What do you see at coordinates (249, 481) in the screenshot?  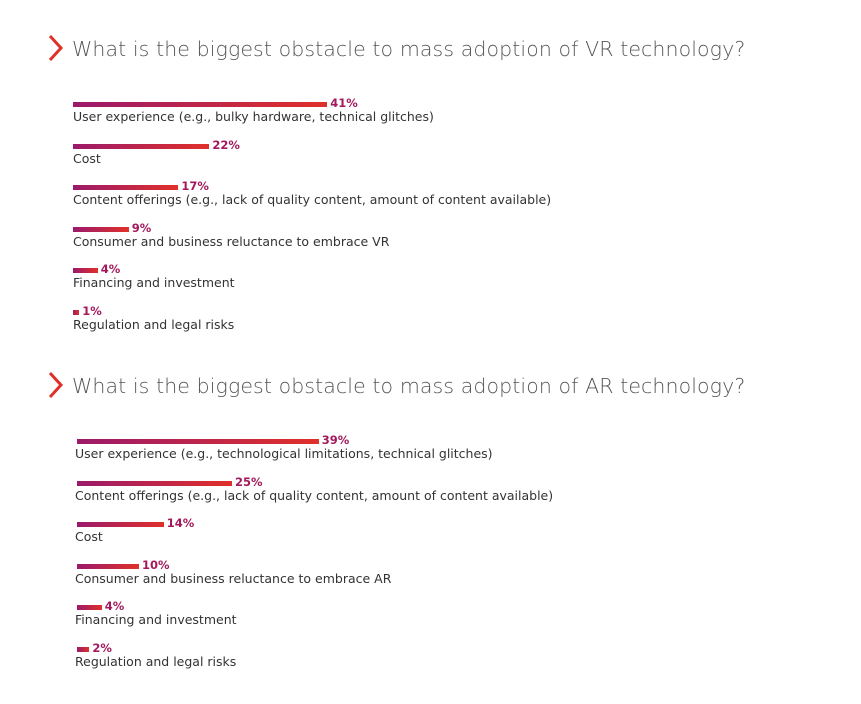 I see `data-label: 25%` at bounding box center [249, 481].